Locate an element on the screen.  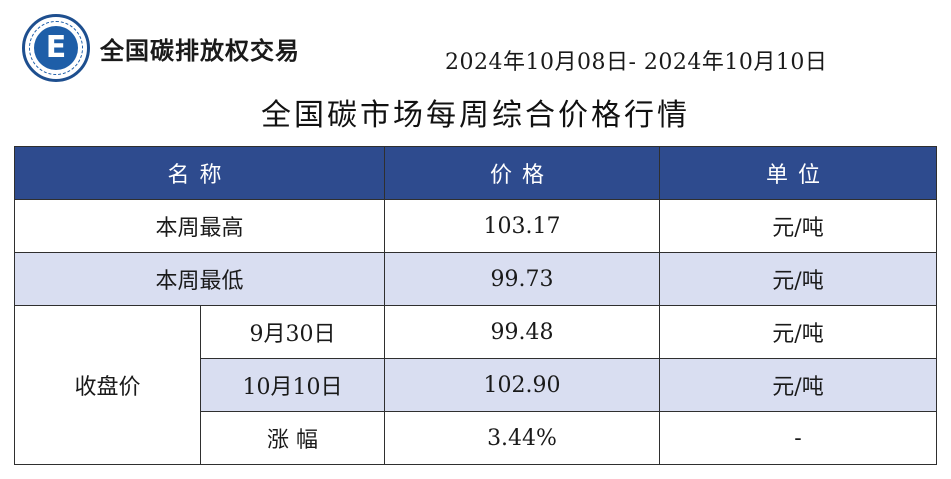
change-unit: - is located at coordinates (798, 438).